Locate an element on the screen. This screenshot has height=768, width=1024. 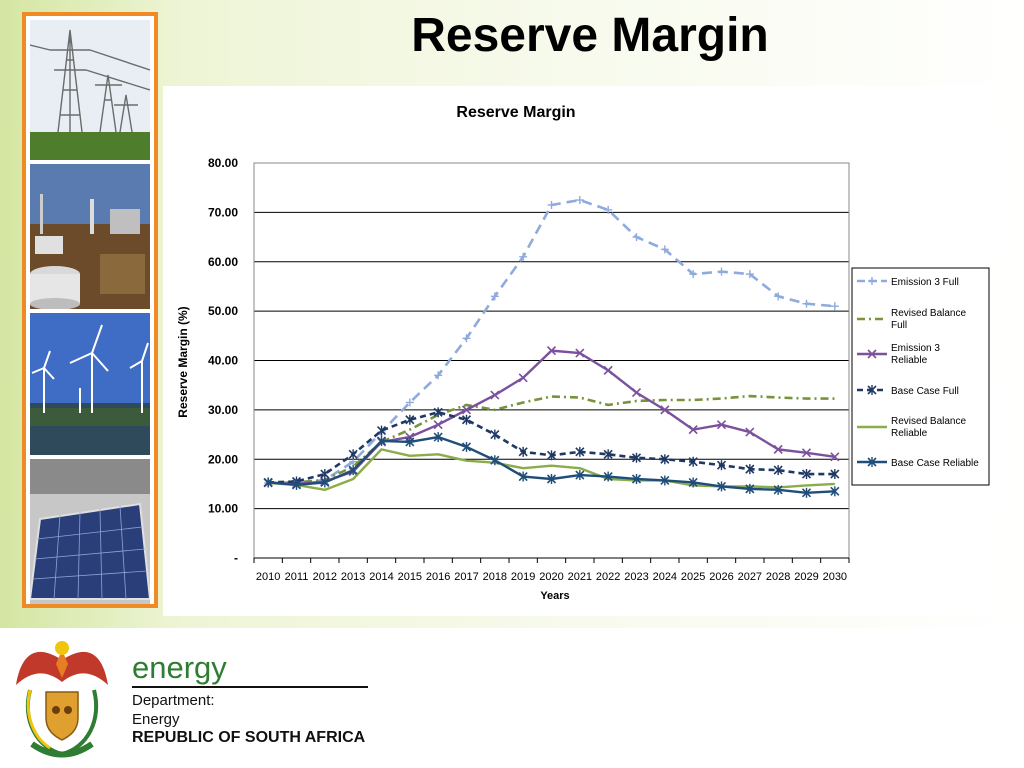
country-name: REPUBLIC OF SOUTH AFRICA is located at coordinates (249, 737).